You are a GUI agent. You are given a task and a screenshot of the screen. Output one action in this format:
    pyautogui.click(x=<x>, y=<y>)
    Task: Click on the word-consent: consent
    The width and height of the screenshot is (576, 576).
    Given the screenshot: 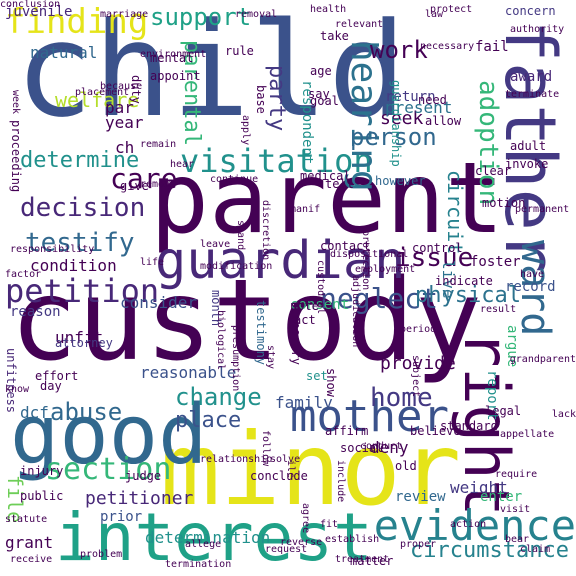 What is the action you would take?
    pyautogui.click(x=320, y=305)
    